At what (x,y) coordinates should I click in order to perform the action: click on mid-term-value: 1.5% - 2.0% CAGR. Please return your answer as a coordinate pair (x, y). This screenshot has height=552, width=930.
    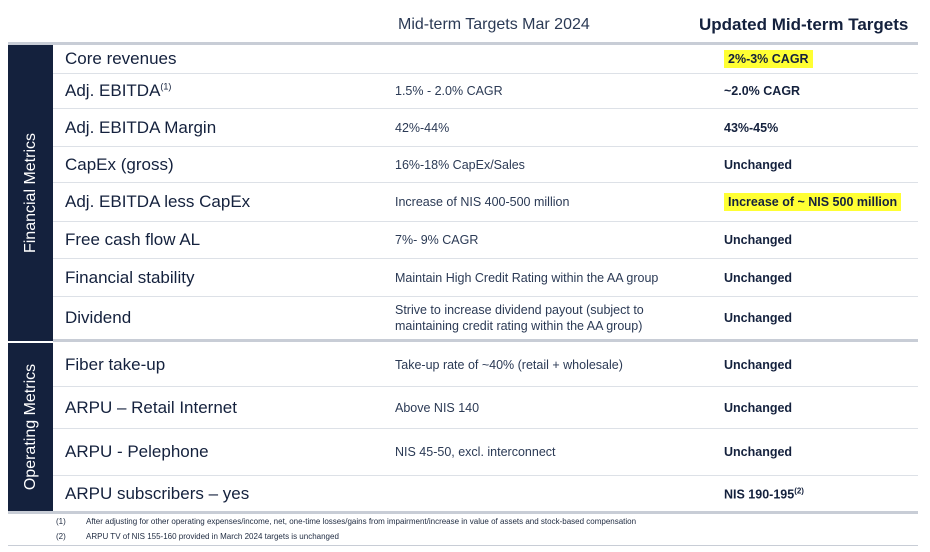
    Looking at the image, I should click on (449, 91).